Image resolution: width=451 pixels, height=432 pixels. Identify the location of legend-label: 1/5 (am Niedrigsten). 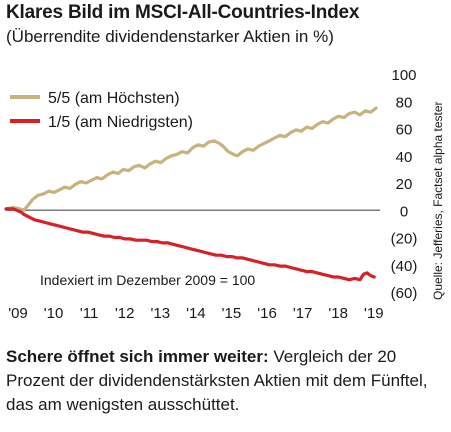
(120, 122).